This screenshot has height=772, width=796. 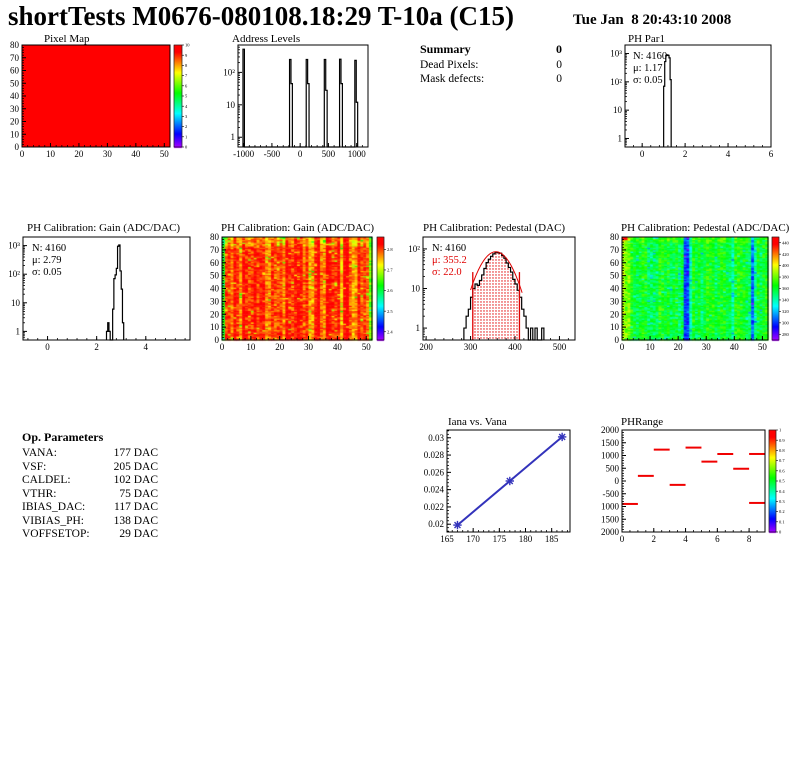 What do you see at coordinates (491, 49) in the screenshot?
I see `summary-heading: Summary 0` at bounding box center [491, 49].